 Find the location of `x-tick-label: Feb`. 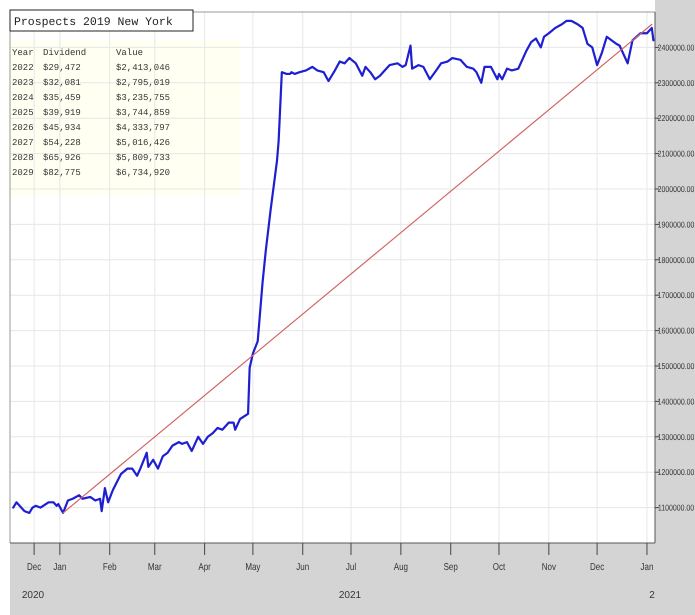

x-tick-label: Feb is located at coordinates (109, 566).